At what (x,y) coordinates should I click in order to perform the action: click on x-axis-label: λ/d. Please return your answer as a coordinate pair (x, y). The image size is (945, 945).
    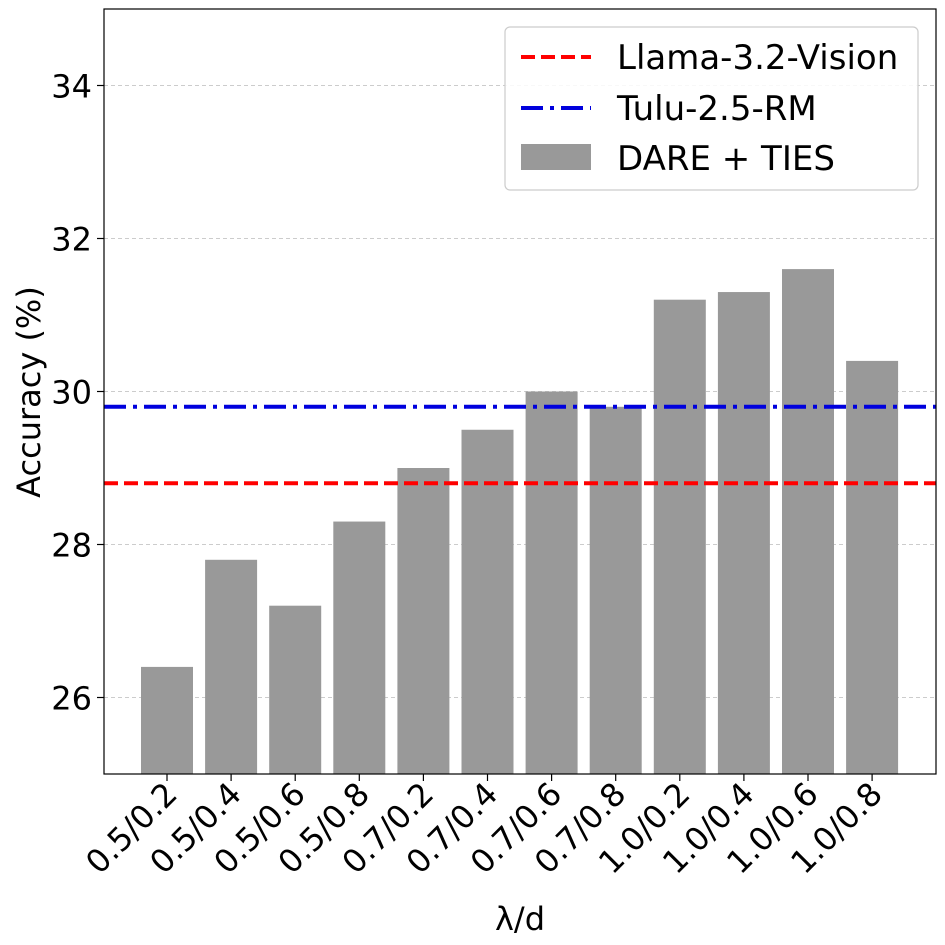
    Looking at the image, I should click on (520, 919).